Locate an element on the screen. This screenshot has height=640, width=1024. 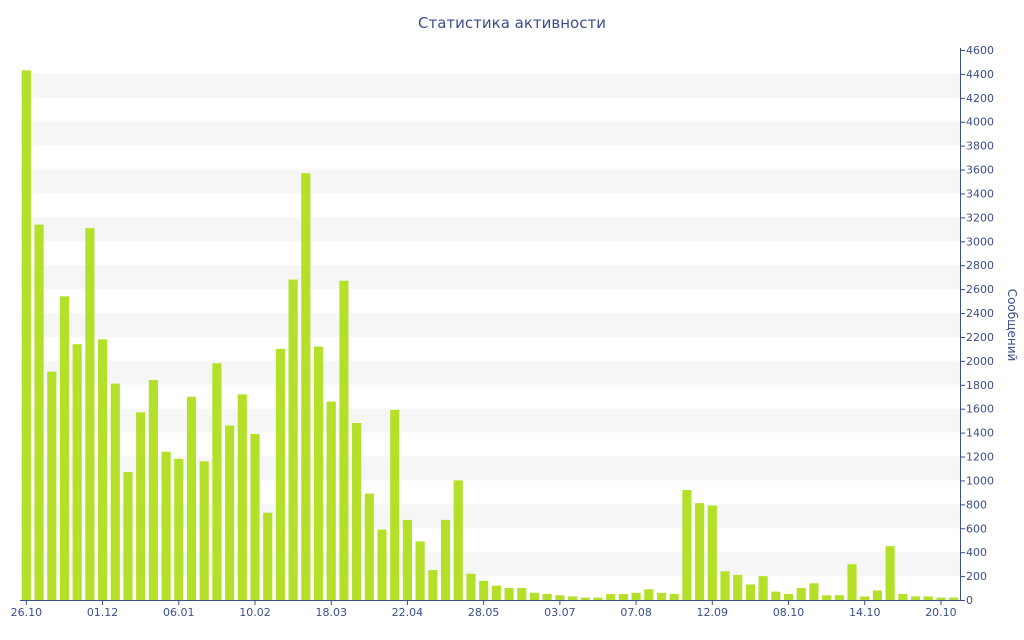
y-tick-label: 3000 is located at coordinates (980, 241).